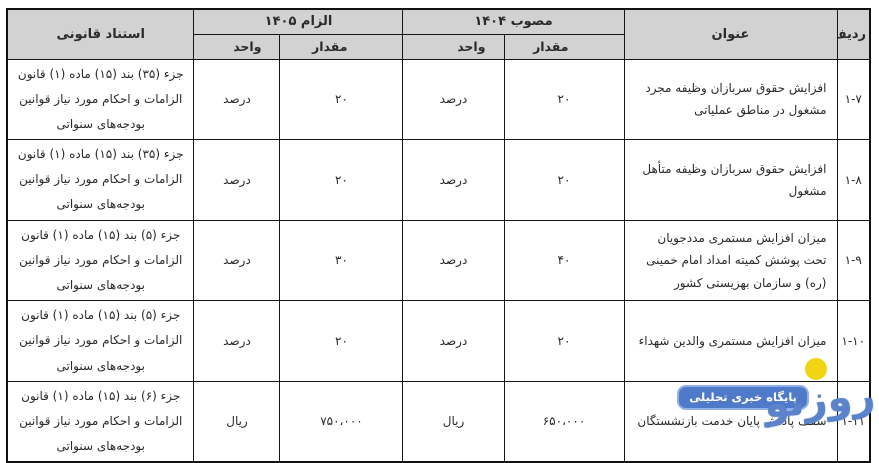  Describe the element at coordinates (341, 421) in the screenshot. I see `cell-required-amount: ۷۵۰،۰۰۰` at that location.